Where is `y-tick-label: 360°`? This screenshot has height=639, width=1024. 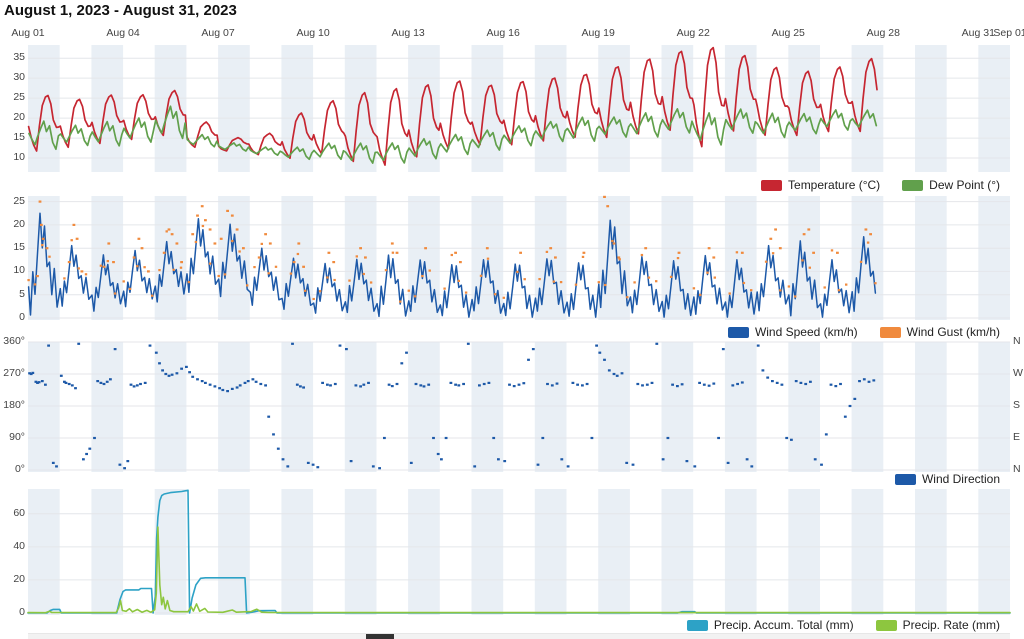
y-tick-label: 360° is located at coordinates (14, 341).